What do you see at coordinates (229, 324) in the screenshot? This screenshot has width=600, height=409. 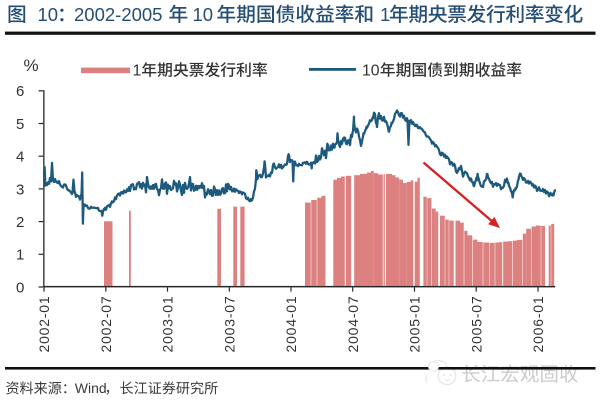 I see `svg-text: 2003-07` at bounding box center [229, 324].